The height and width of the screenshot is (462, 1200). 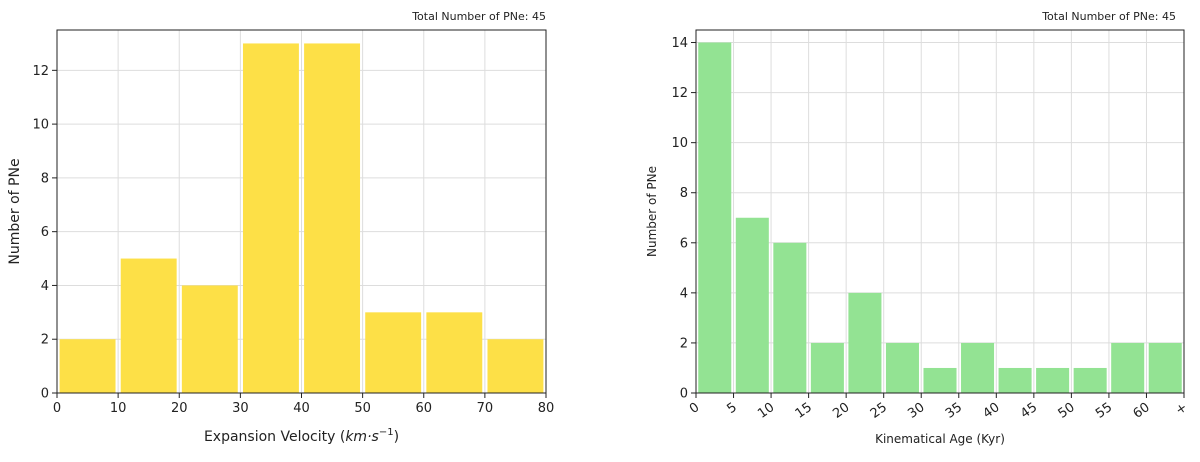 What do you see at coordinates (683, 219) in the screenshot?
I see `y-tick-labels: 0 2 4 6 8 10 12 14` at bounding box center [683, 219].